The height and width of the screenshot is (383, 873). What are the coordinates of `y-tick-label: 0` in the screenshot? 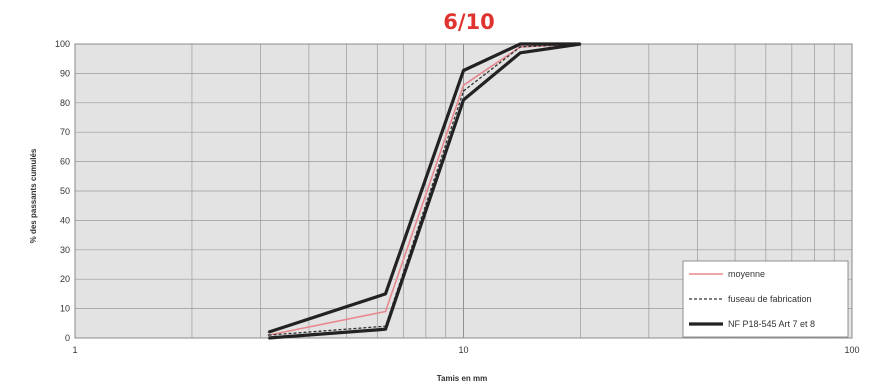 It's located at (67, 338).